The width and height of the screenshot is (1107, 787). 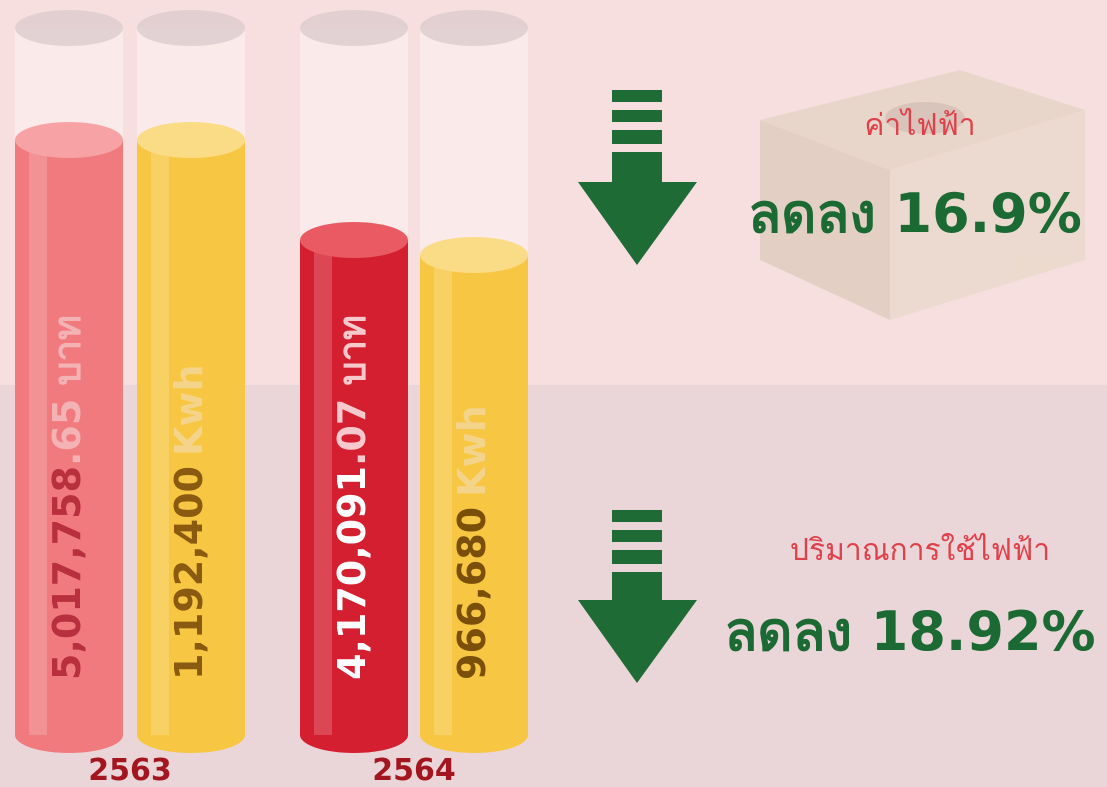 I want to click on year-label: 2564, so click(x=414, y=770).